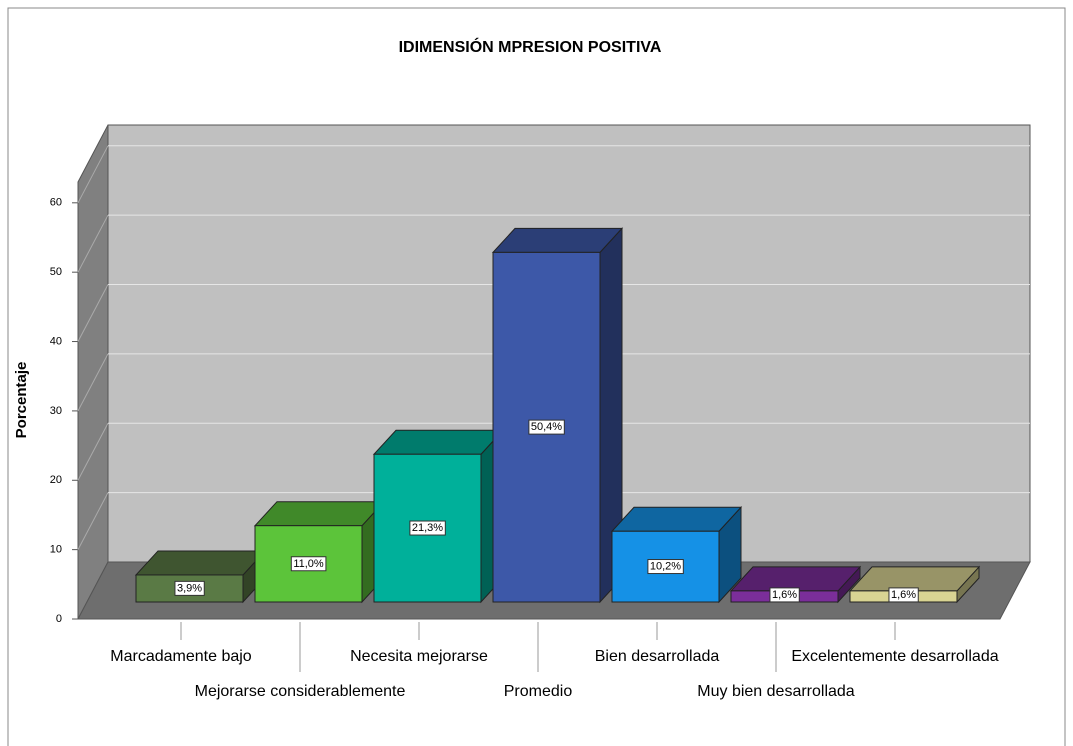 This screenshot has width=1073, height=746. Describe the element at coordinates (181, 656) in the screenshot. I see `x-tick-label: Marcadamente bajo` at that location.